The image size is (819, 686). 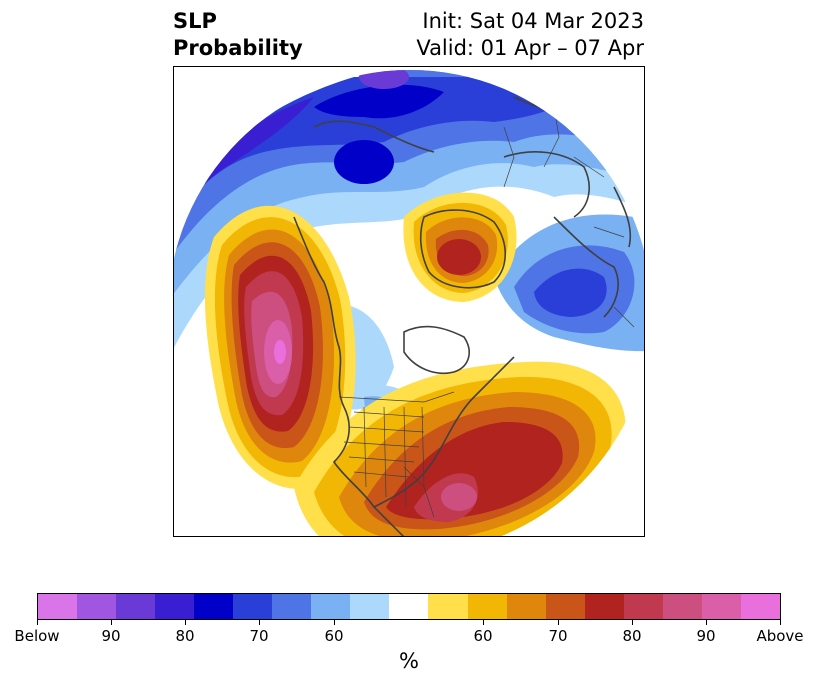 What do you see at coordinates (238, 35) in the screenshot?
I see `title-left: SLP Probability` at bounding box center [238, 35].